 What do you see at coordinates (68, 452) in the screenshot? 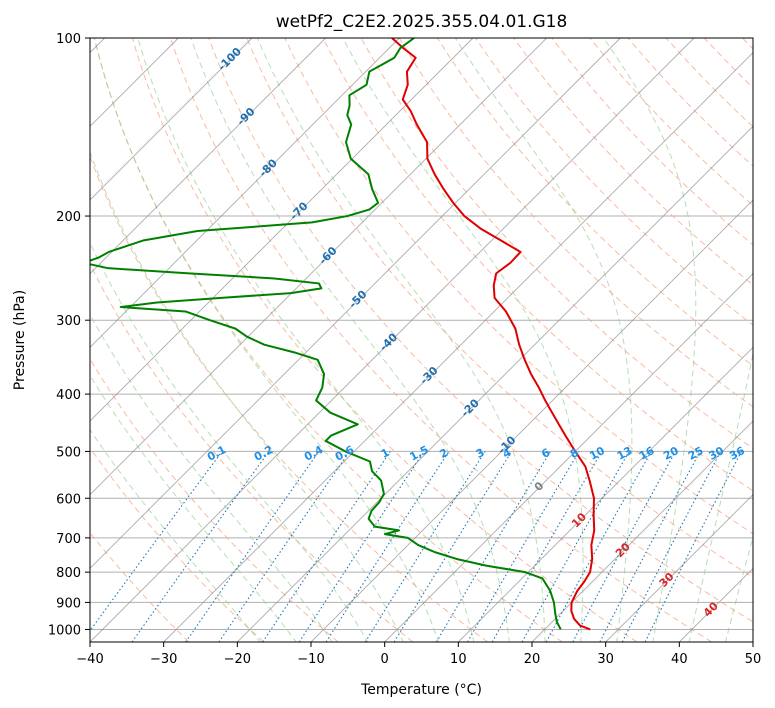
I see `y-tick-label: 500` at bounding box center [68, 452].